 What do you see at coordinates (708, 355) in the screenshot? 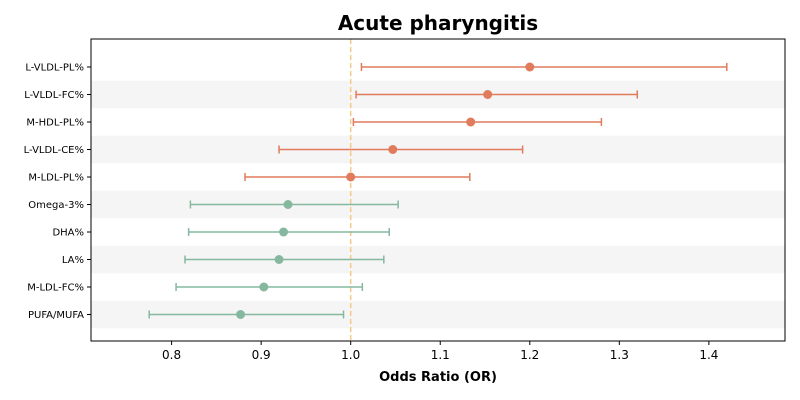
I see `x-tick-label: 1.4` at bounding box center [708, 355].